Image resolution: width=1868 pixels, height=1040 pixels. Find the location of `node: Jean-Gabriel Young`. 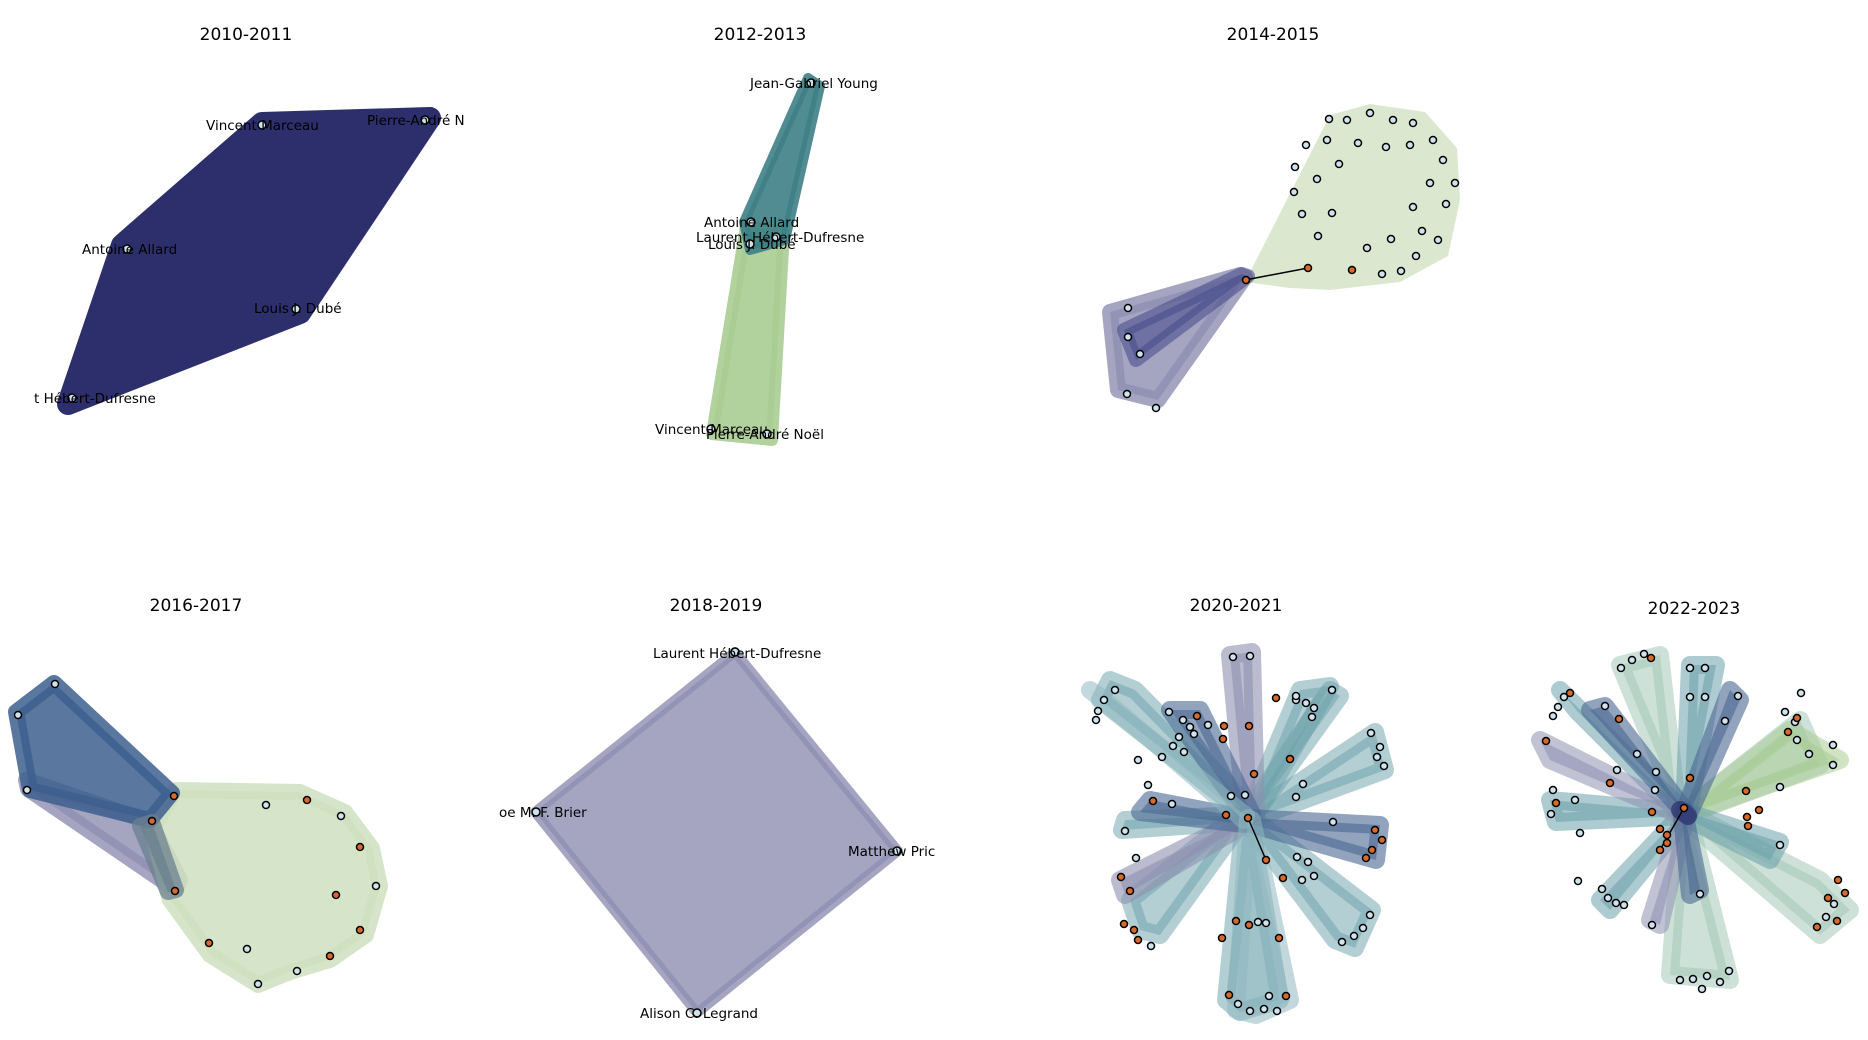

node: Jean-Gabriel Young is located at coordinates (813, 84).